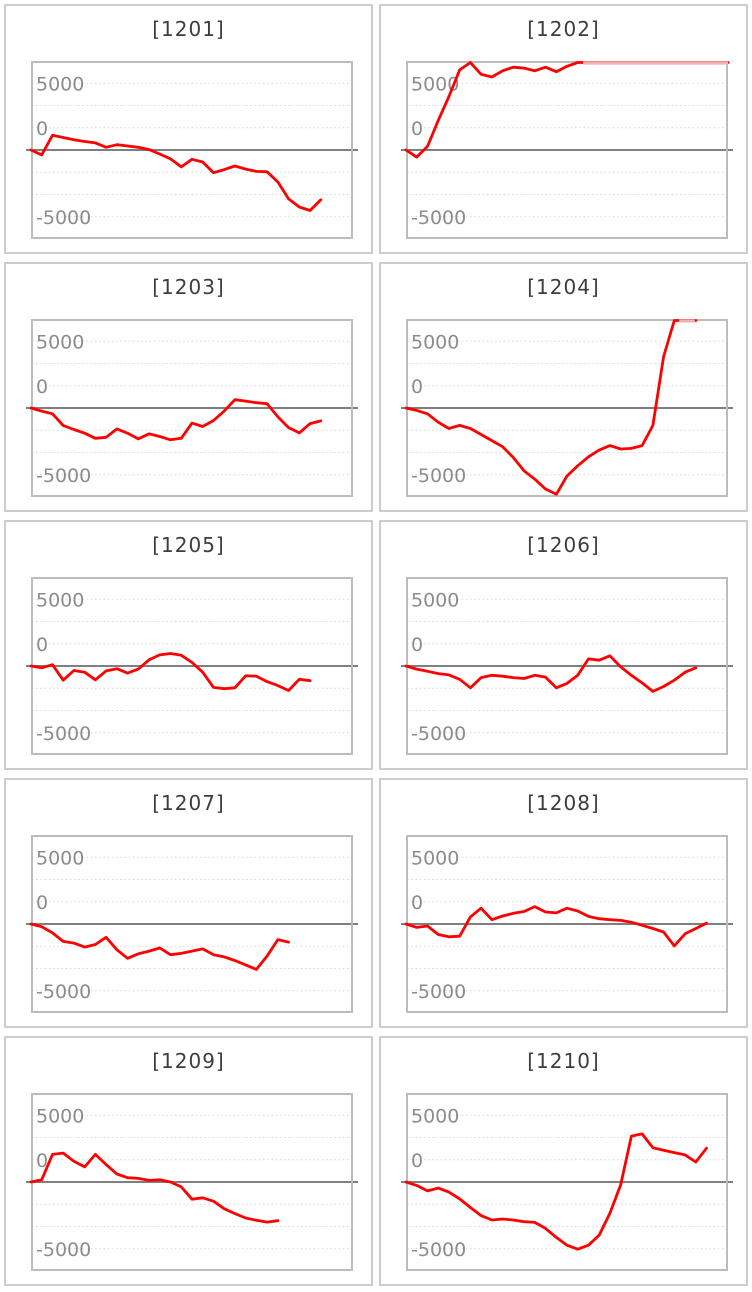 This screenshot has width=752, height=1292. I want to click on chart-title: [1203], so click(188, 287).